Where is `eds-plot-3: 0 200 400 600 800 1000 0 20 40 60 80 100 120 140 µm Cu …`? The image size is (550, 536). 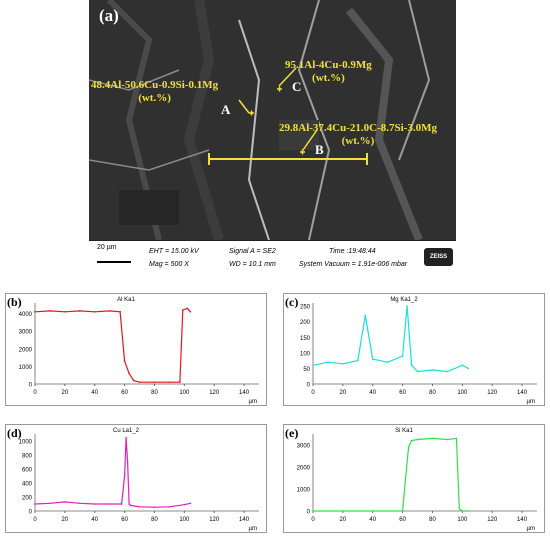
eds-plot-3: 0 200 400 600 800 1000 0 20 40 60 80 100 120 140 µm Cu … is located at coordinates (136, 478).